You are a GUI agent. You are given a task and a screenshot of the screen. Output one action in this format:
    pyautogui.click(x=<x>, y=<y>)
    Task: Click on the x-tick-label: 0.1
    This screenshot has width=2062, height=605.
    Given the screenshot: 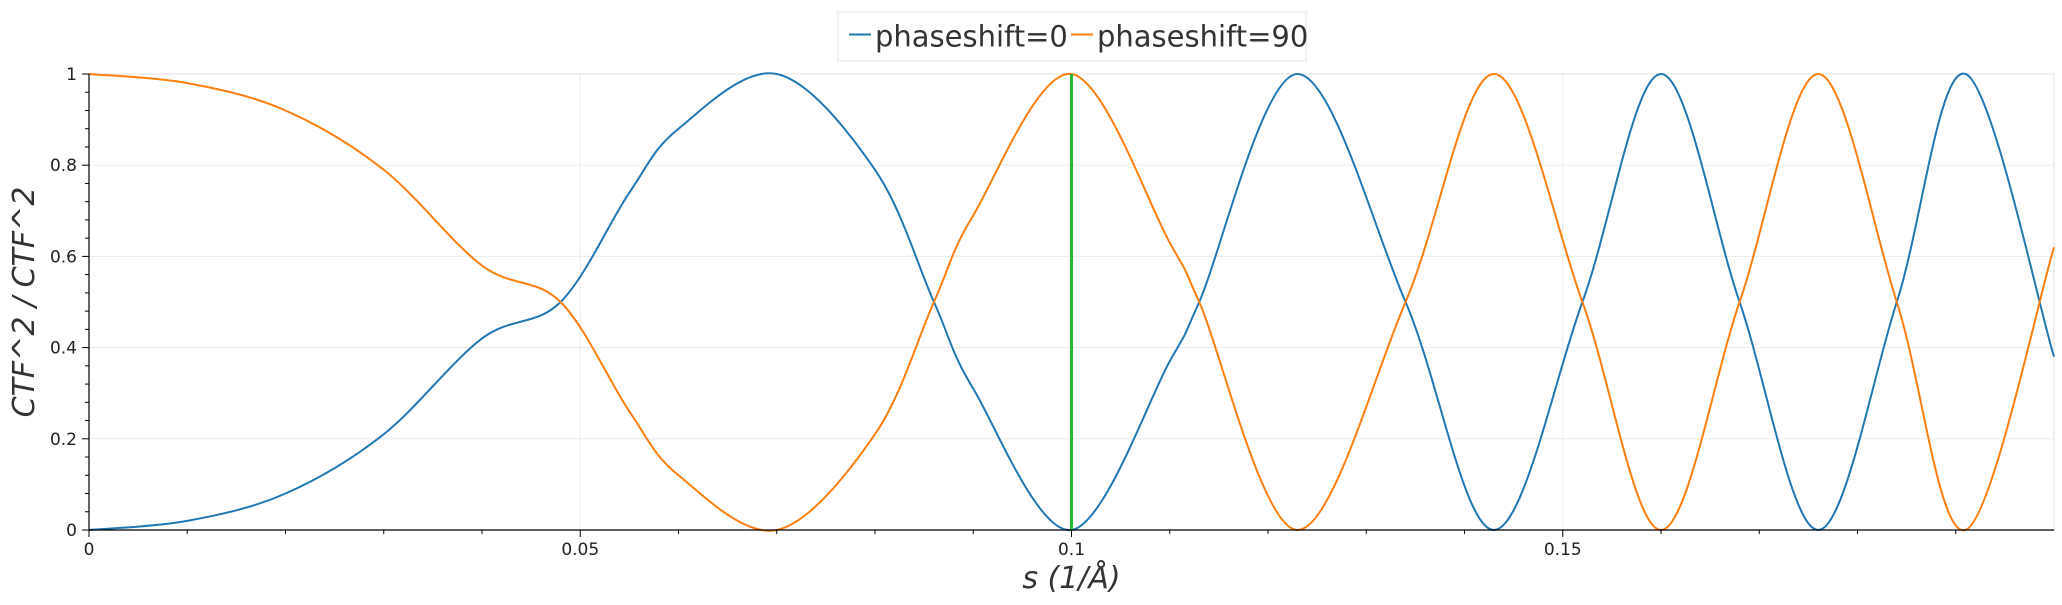 What is the action you would take?
    pyautogui.click(x=1071, y=550)
    